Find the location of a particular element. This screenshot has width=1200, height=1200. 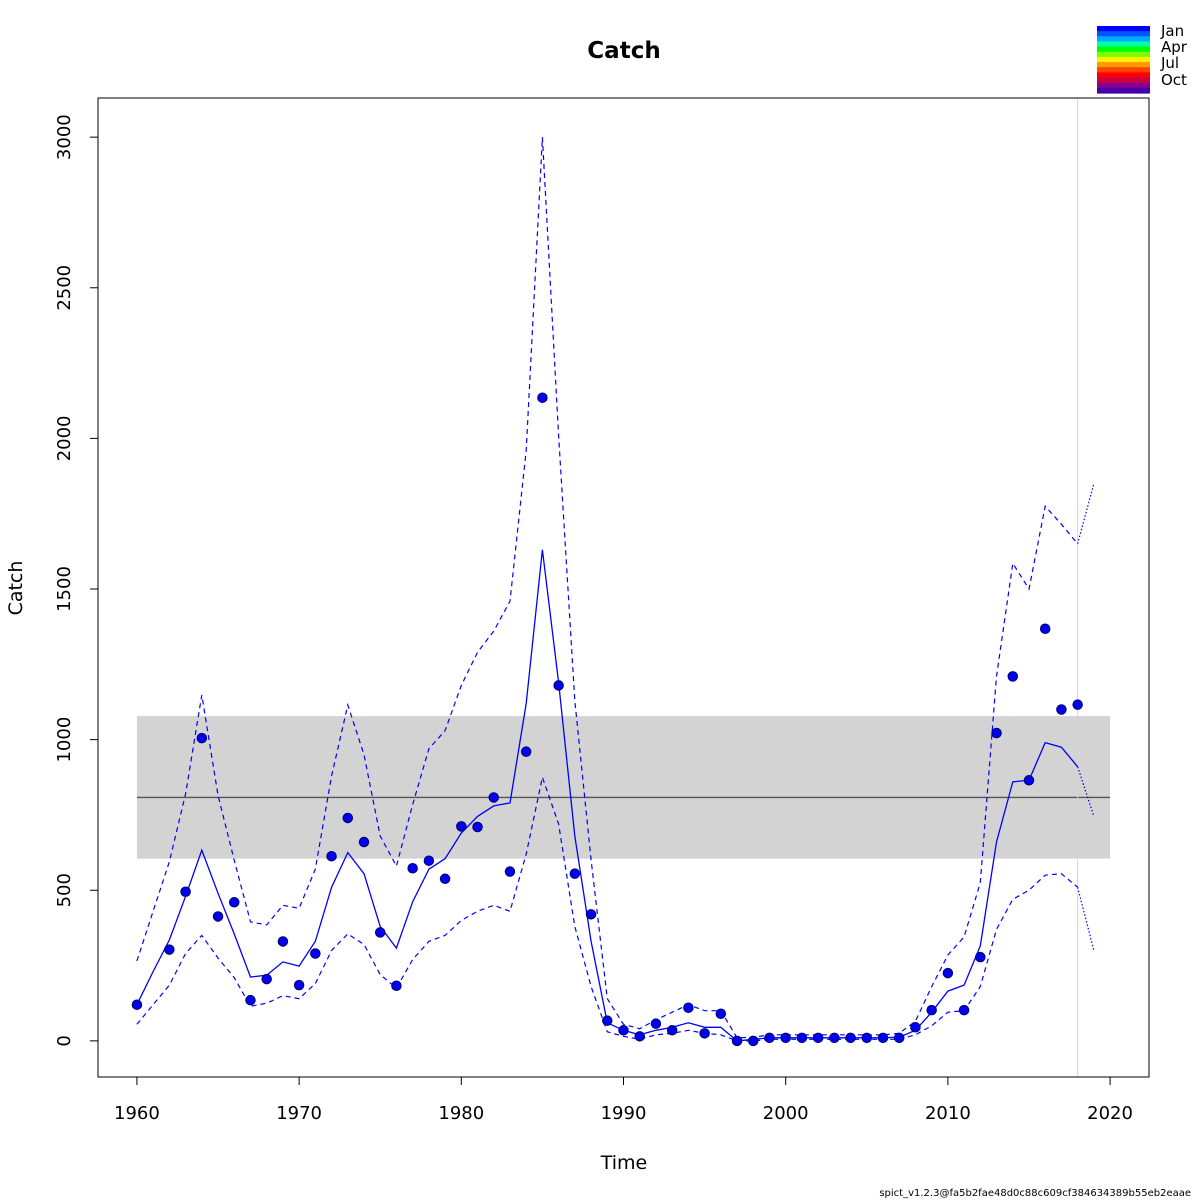

forecast-upper-line is located at coordinates (1086, 513).